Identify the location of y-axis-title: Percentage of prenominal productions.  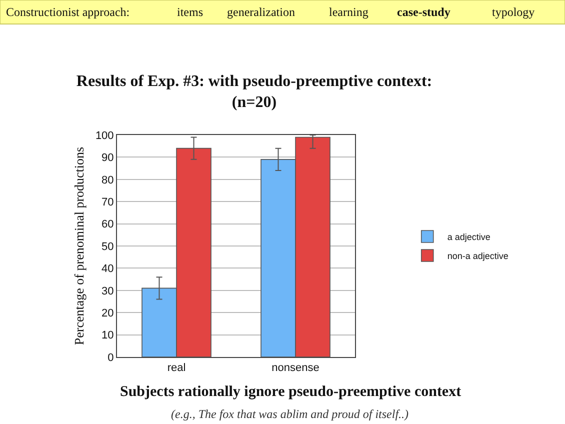
(78, 246).